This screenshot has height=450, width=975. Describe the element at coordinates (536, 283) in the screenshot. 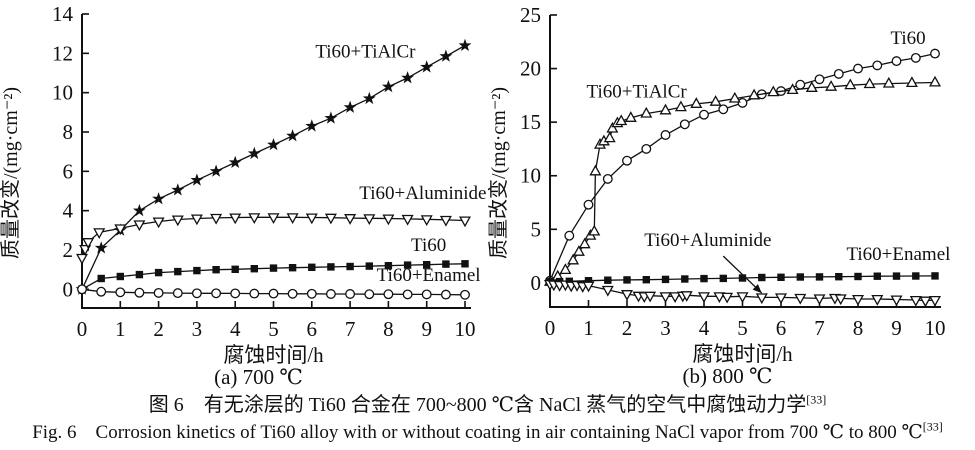

I see `y-tick-label: 0` at that location.